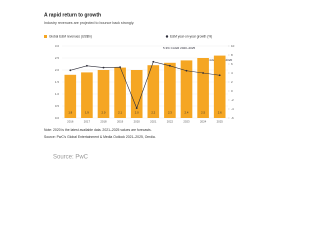  Describe the element at coordinates (203, 122) in the screenshot. I see `x-tick-label: 2024` at that location.